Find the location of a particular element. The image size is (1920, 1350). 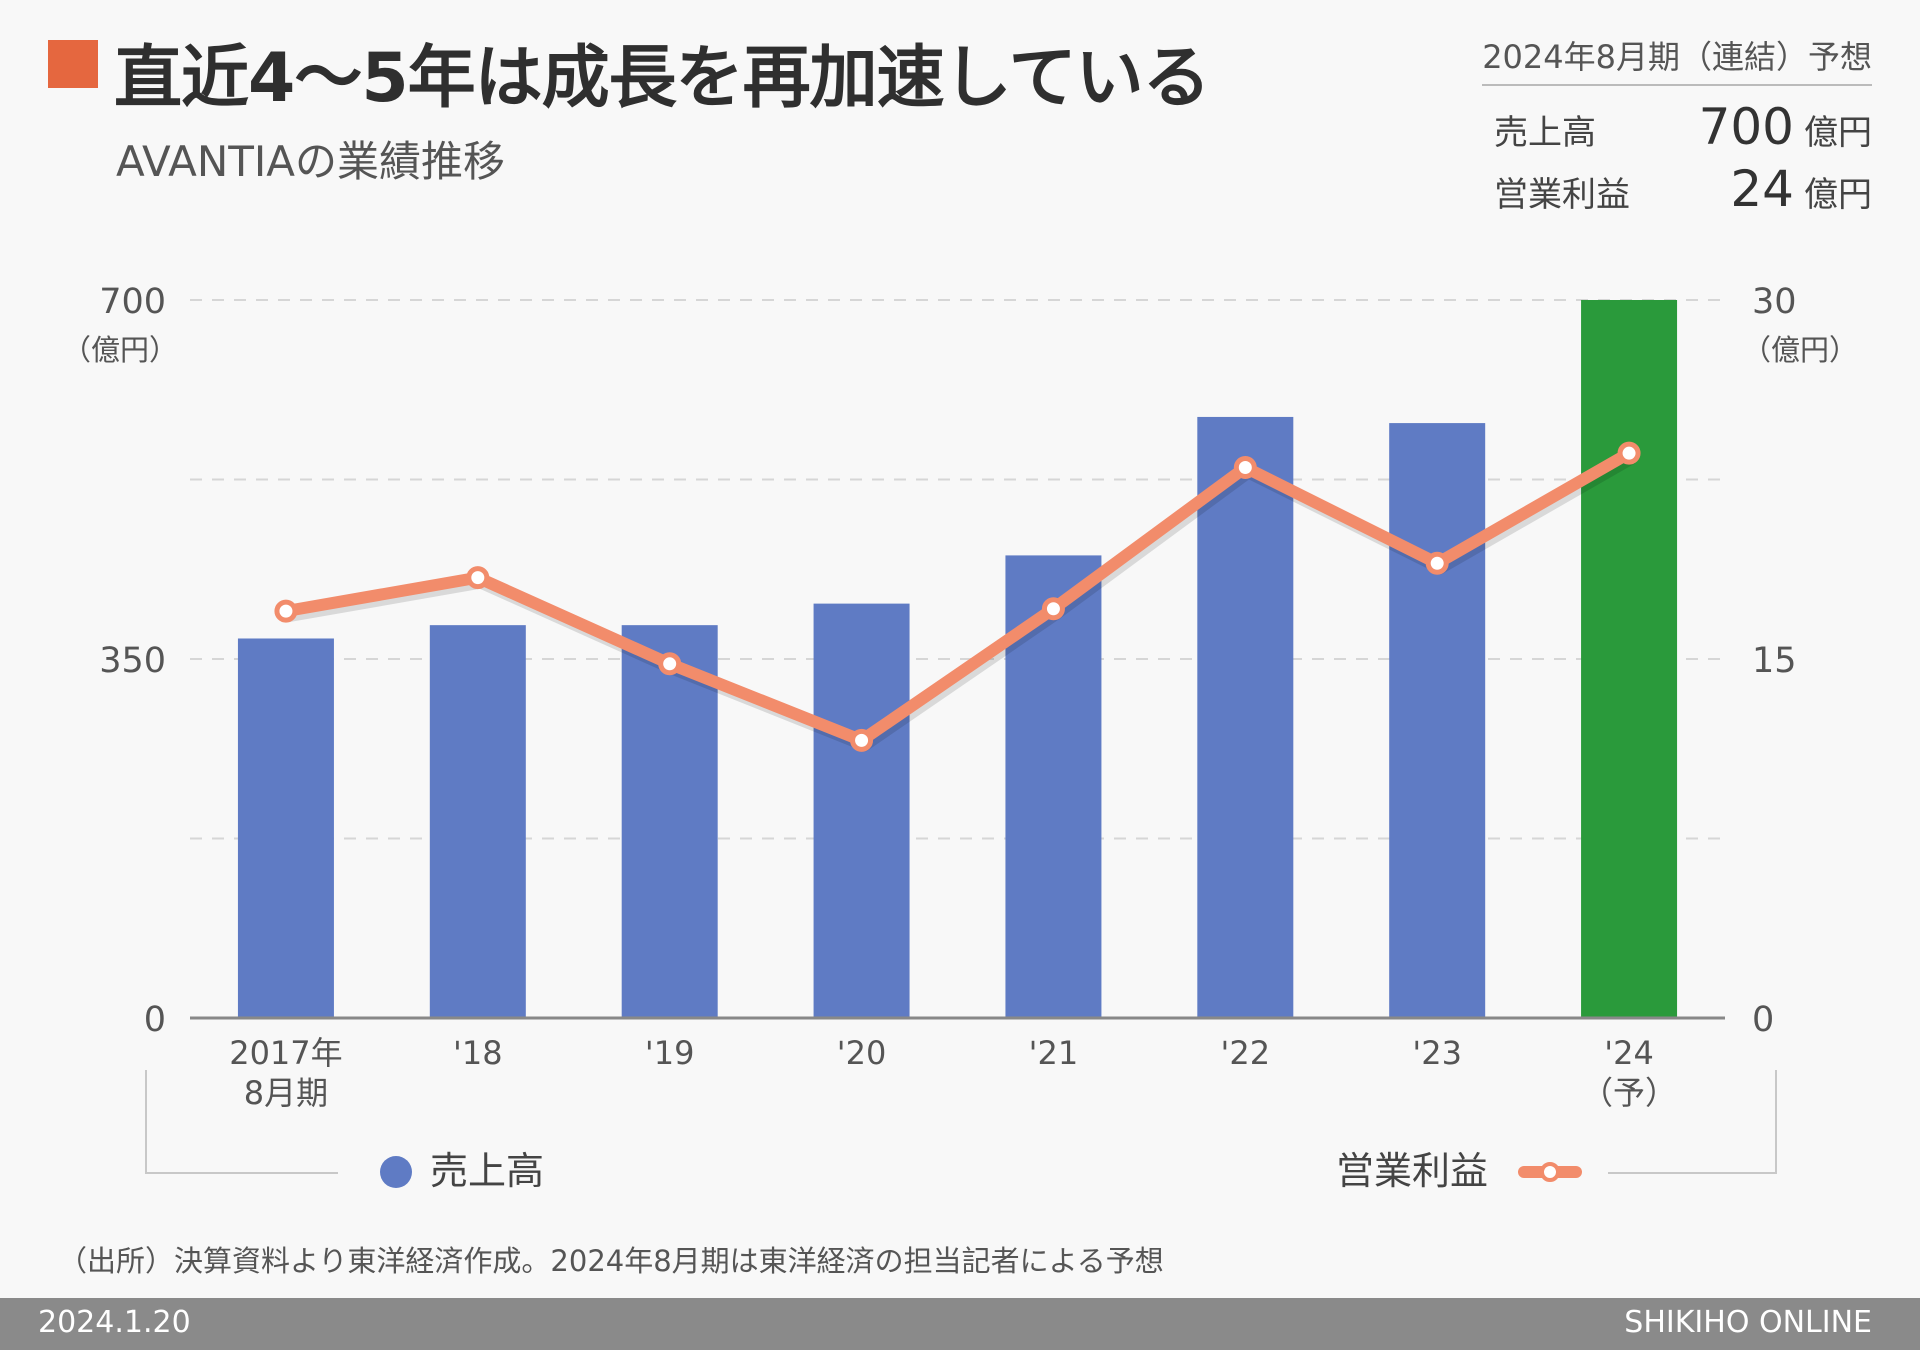

x-tick-label: 2017年 8月期 is located at coordinates (285, 1073).